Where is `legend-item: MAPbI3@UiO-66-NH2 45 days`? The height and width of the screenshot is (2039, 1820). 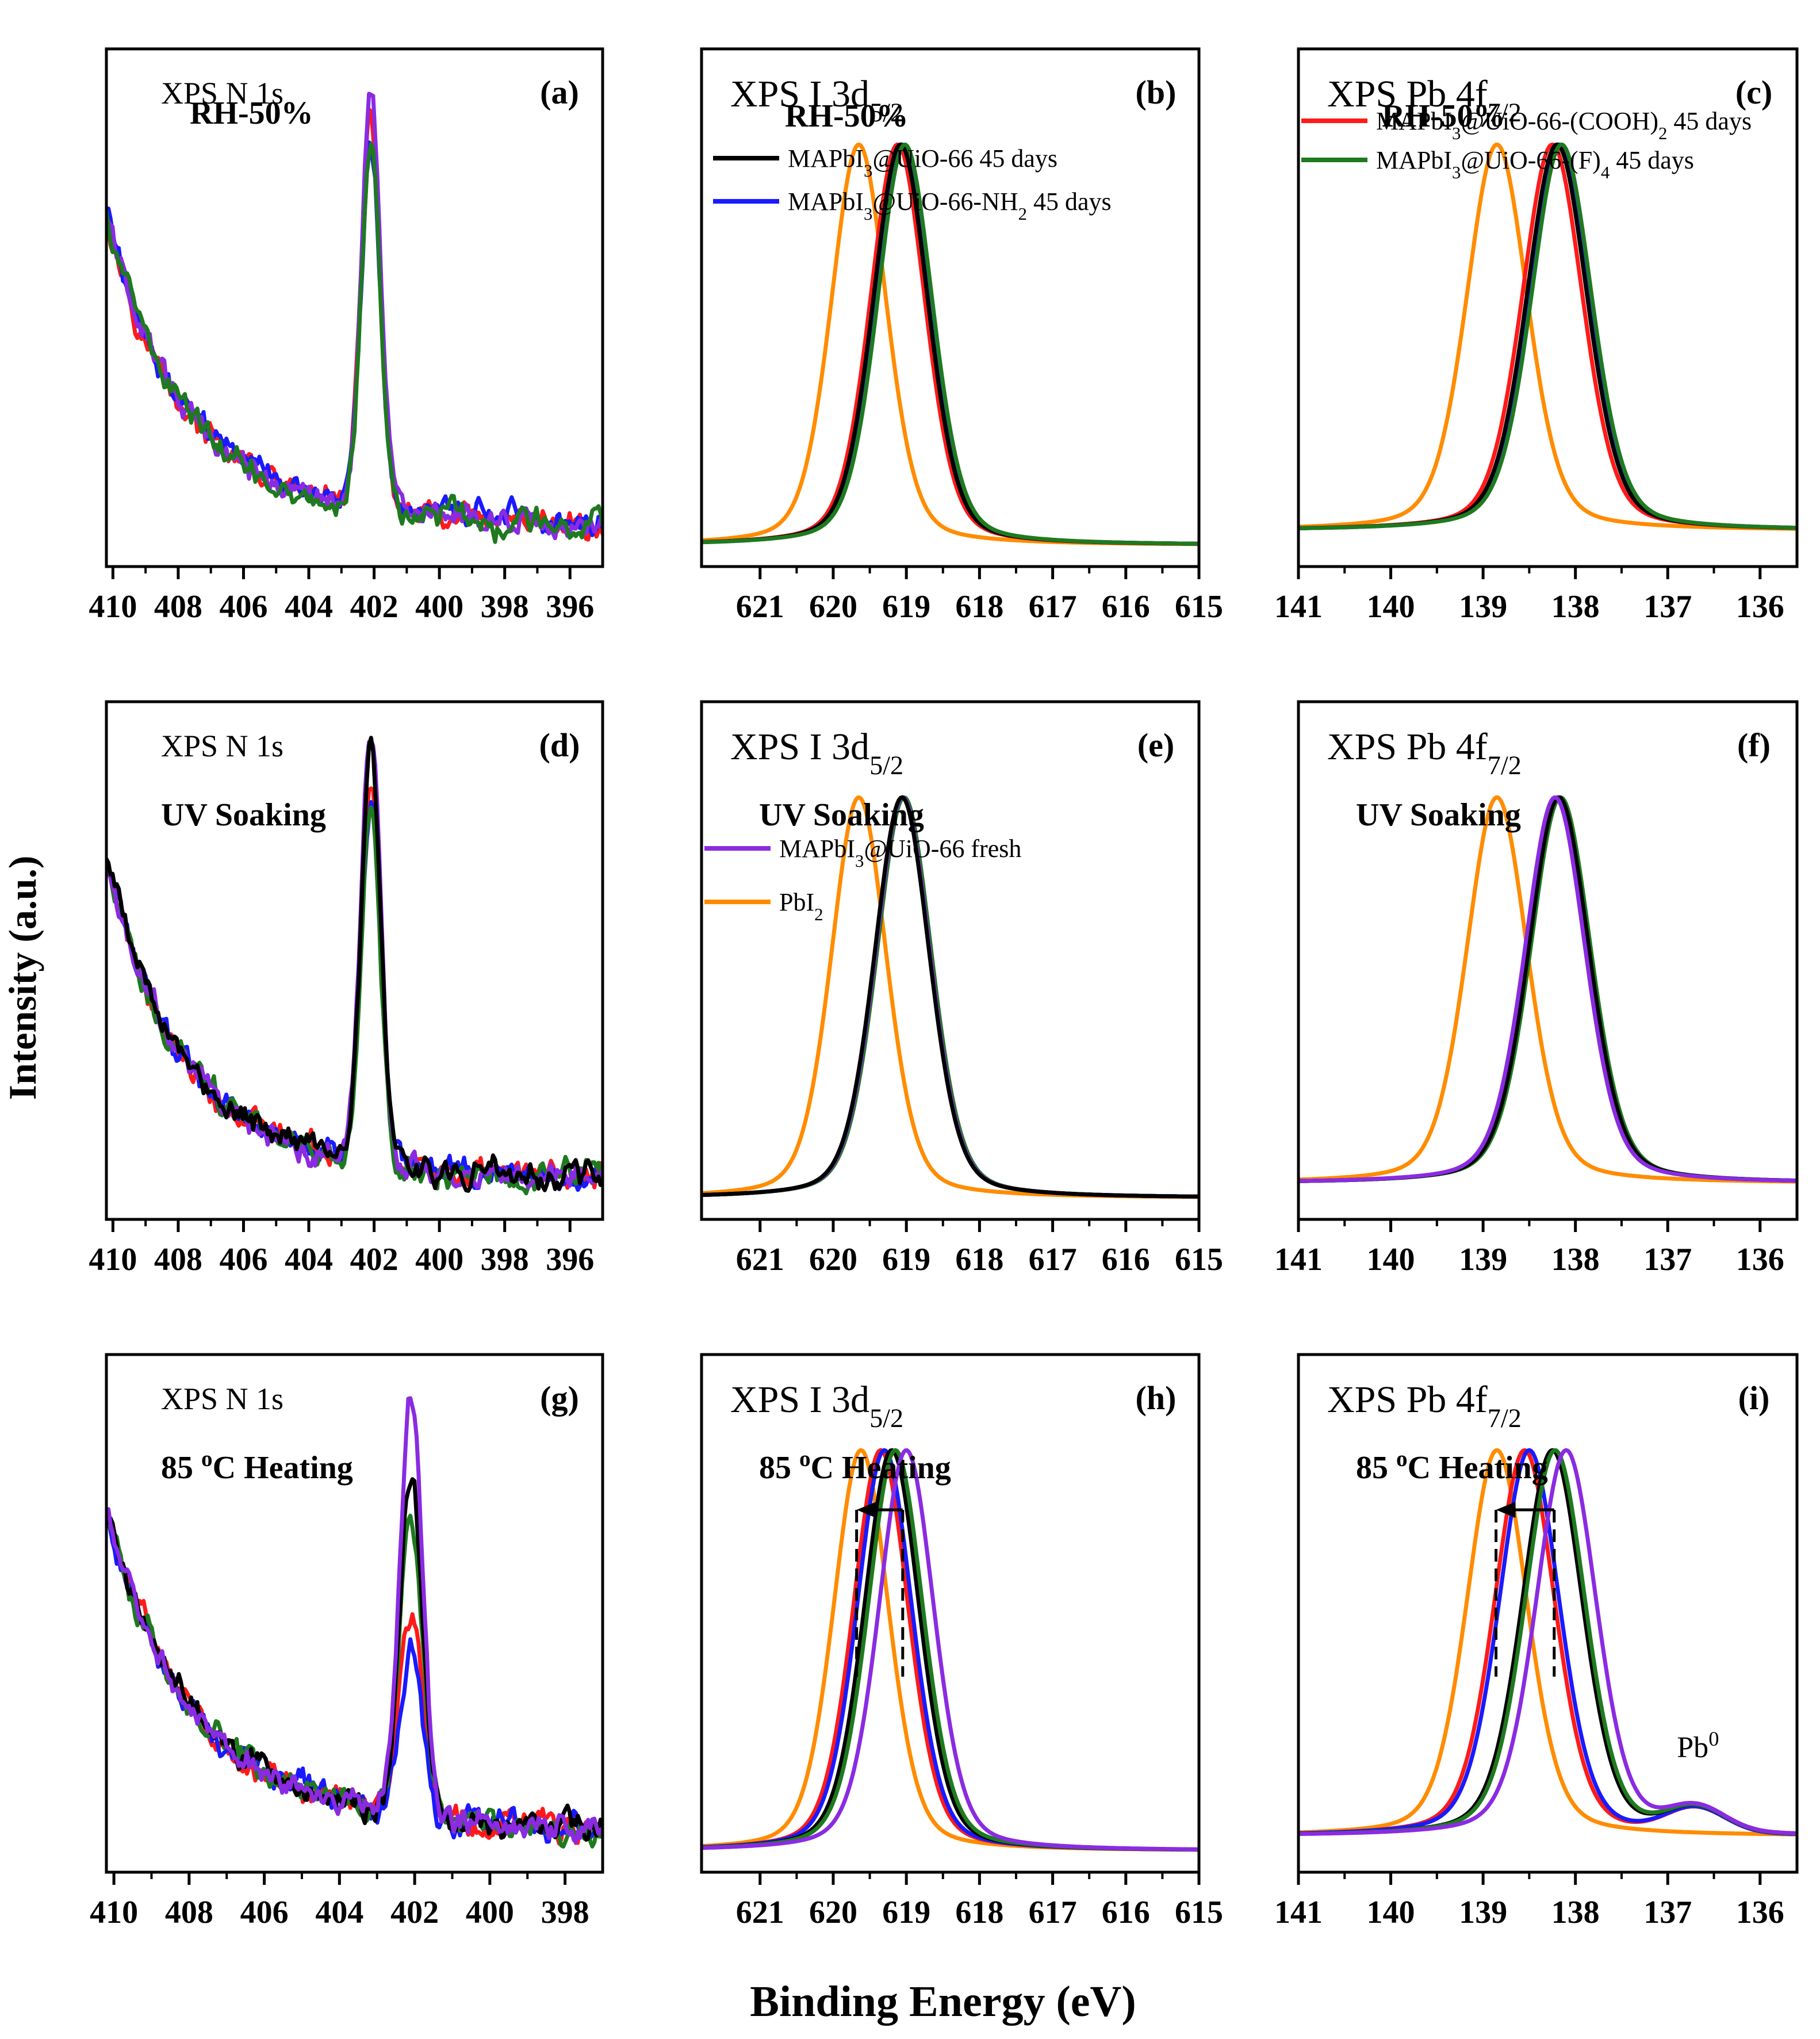 legend-item: MAPbI3@UiO-66-NH2 45 days is located at coordinates (950, 206).